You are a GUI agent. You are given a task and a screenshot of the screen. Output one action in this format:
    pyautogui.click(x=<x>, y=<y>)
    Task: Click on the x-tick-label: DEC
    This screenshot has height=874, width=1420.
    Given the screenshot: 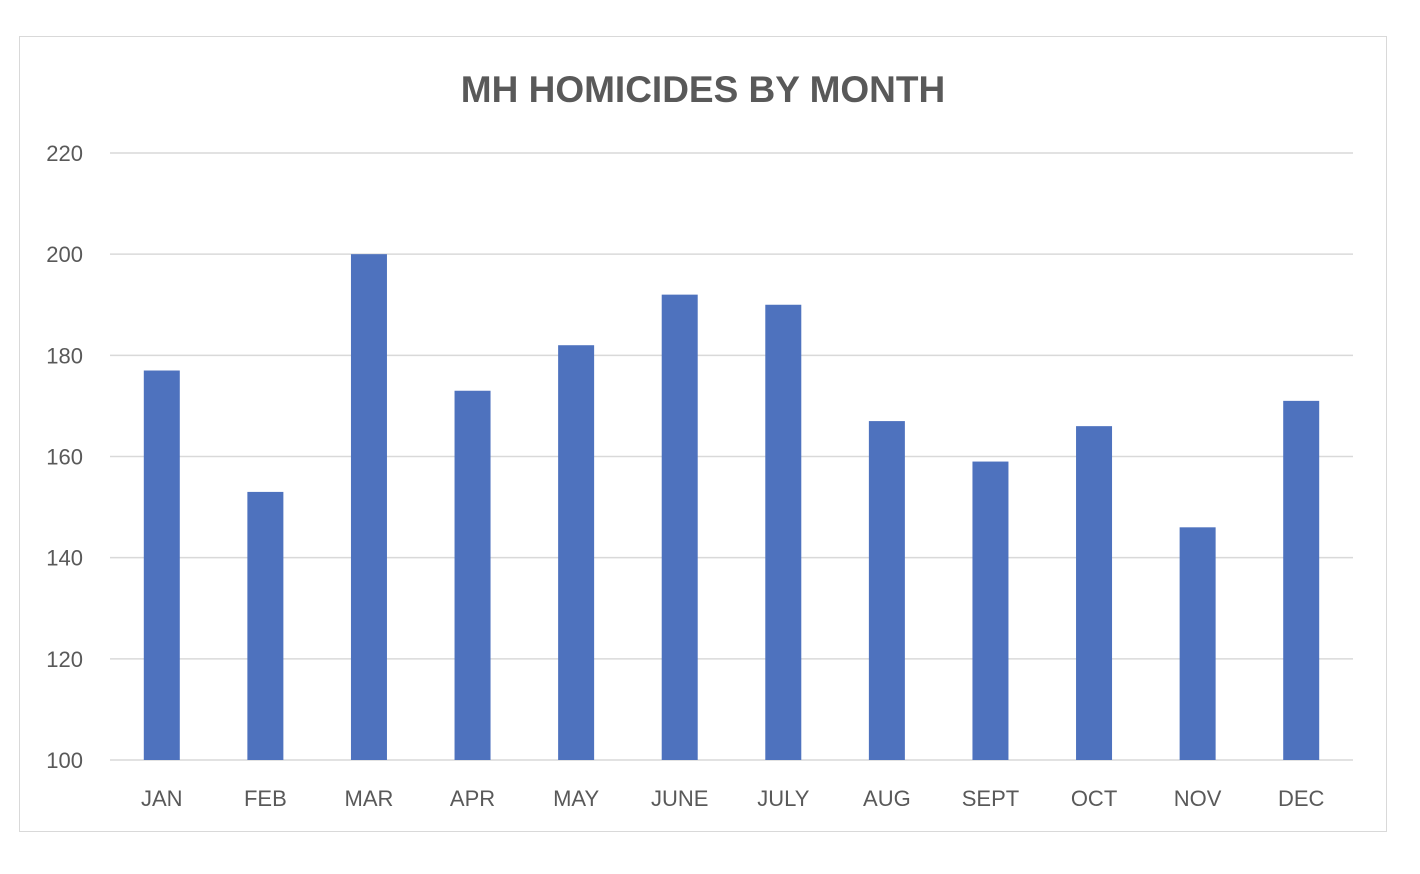 What is the action you would take?
    pyautogui.click(x=1301, y=798)
    